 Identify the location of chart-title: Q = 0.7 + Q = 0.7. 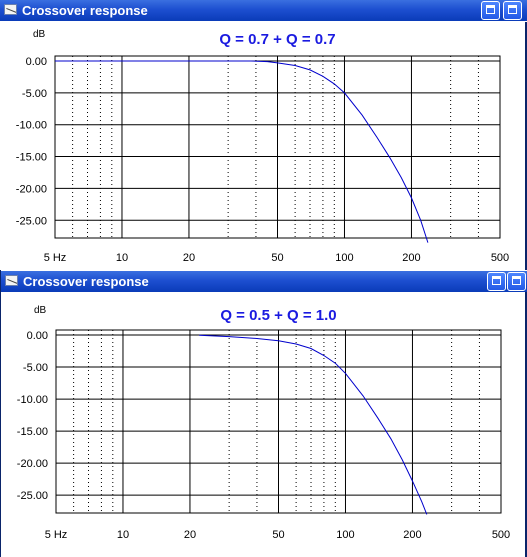
(277, 39).